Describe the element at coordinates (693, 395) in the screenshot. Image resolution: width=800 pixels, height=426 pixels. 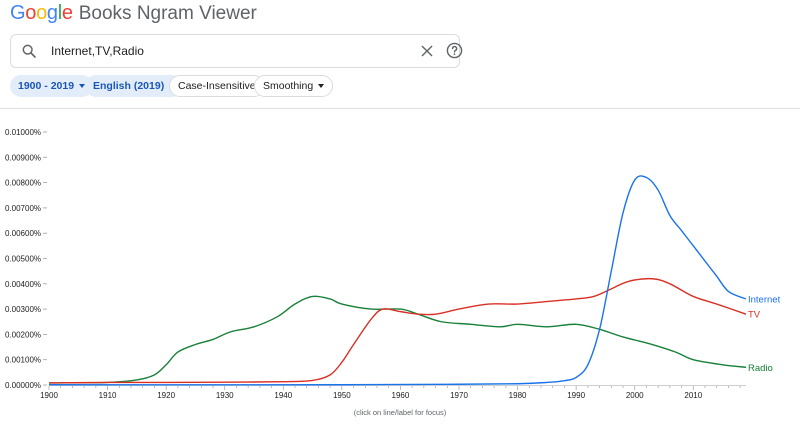
I see `x-tick-label: 2010` at that location.